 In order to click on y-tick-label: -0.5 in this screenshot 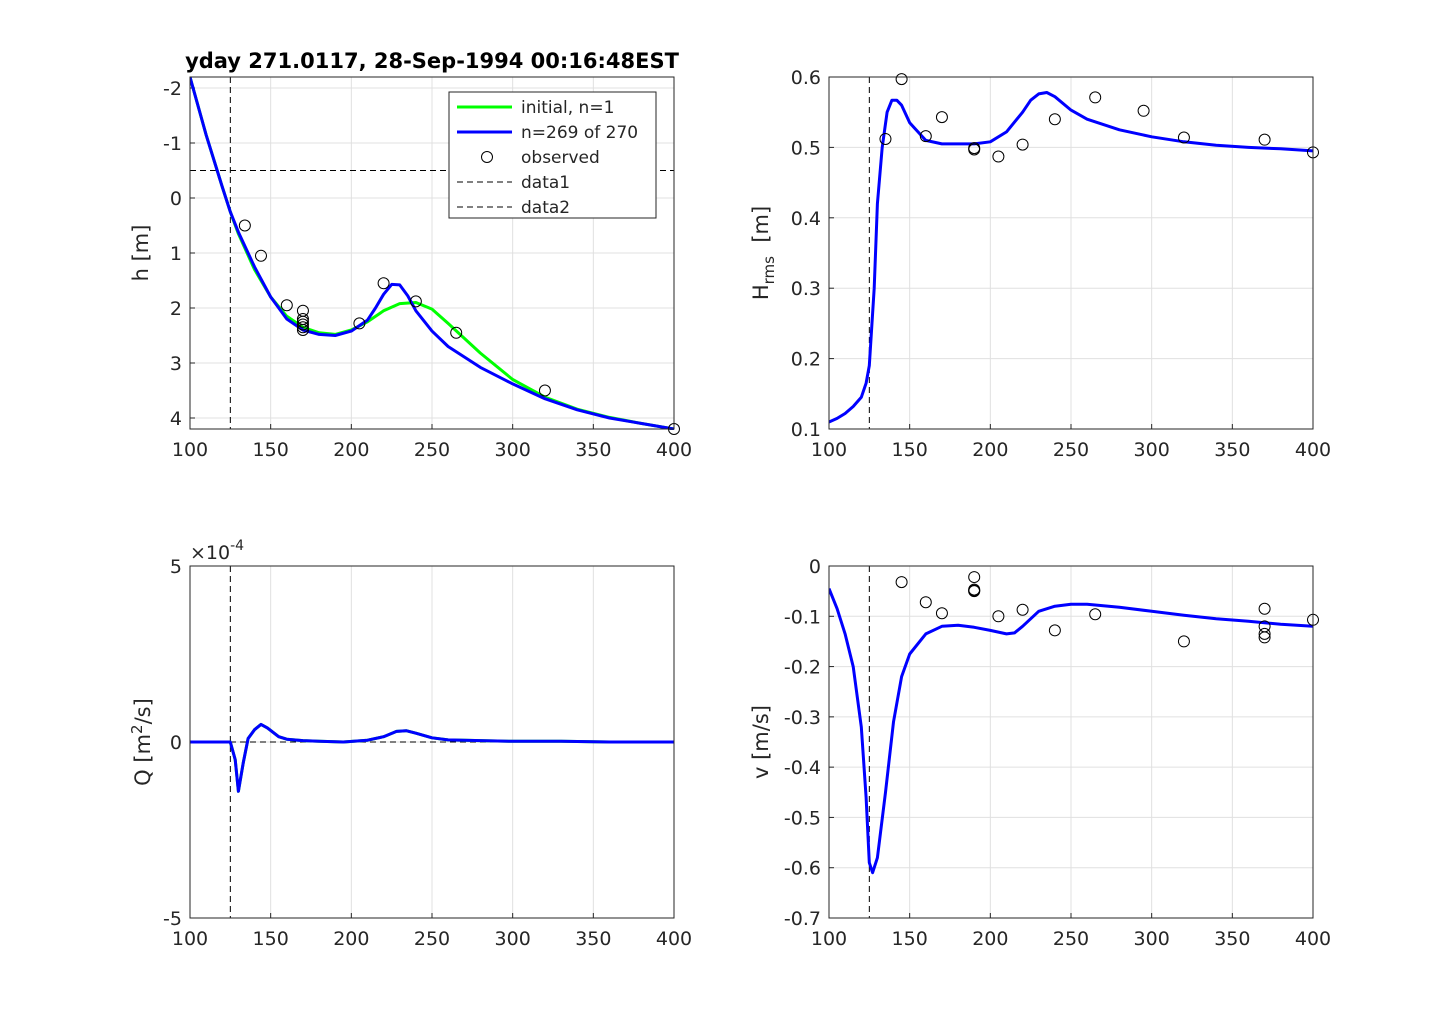, I will do `click(802, 818)`.